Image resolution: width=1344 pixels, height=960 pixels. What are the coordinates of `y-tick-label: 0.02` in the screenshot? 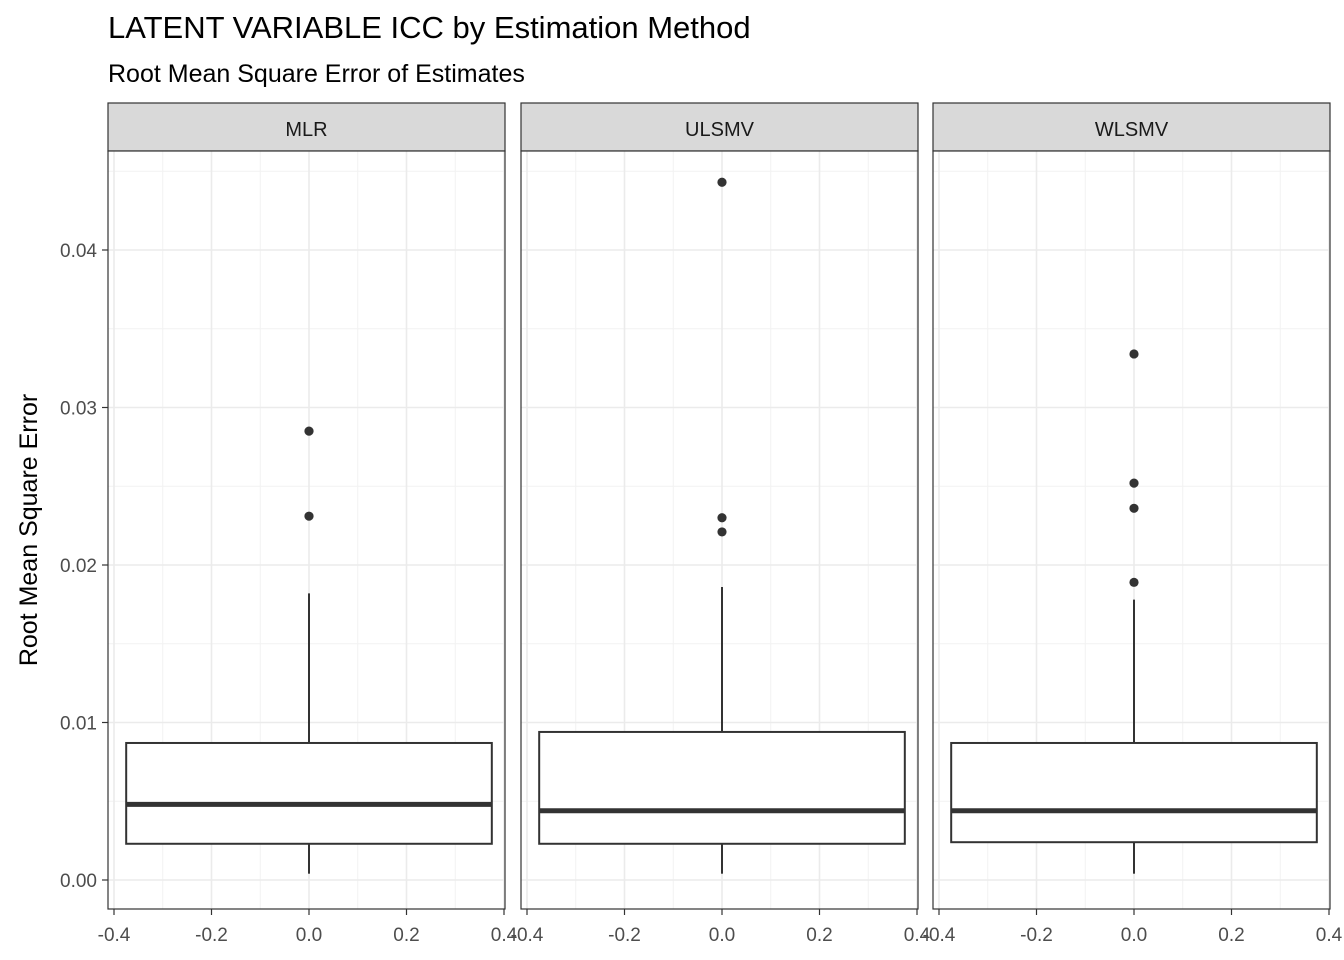 It's located at (78, 566).